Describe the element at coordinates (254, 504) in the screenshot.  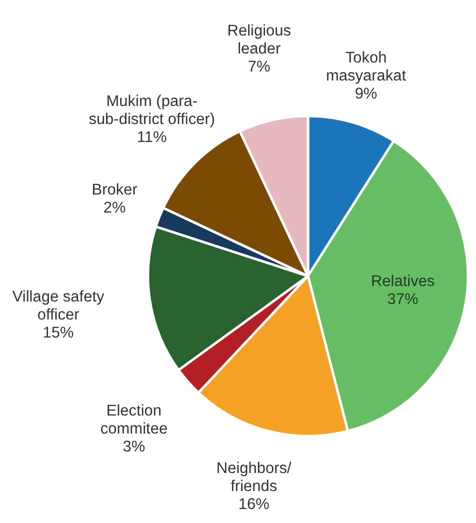
I see `data-label: 16%` at that location.